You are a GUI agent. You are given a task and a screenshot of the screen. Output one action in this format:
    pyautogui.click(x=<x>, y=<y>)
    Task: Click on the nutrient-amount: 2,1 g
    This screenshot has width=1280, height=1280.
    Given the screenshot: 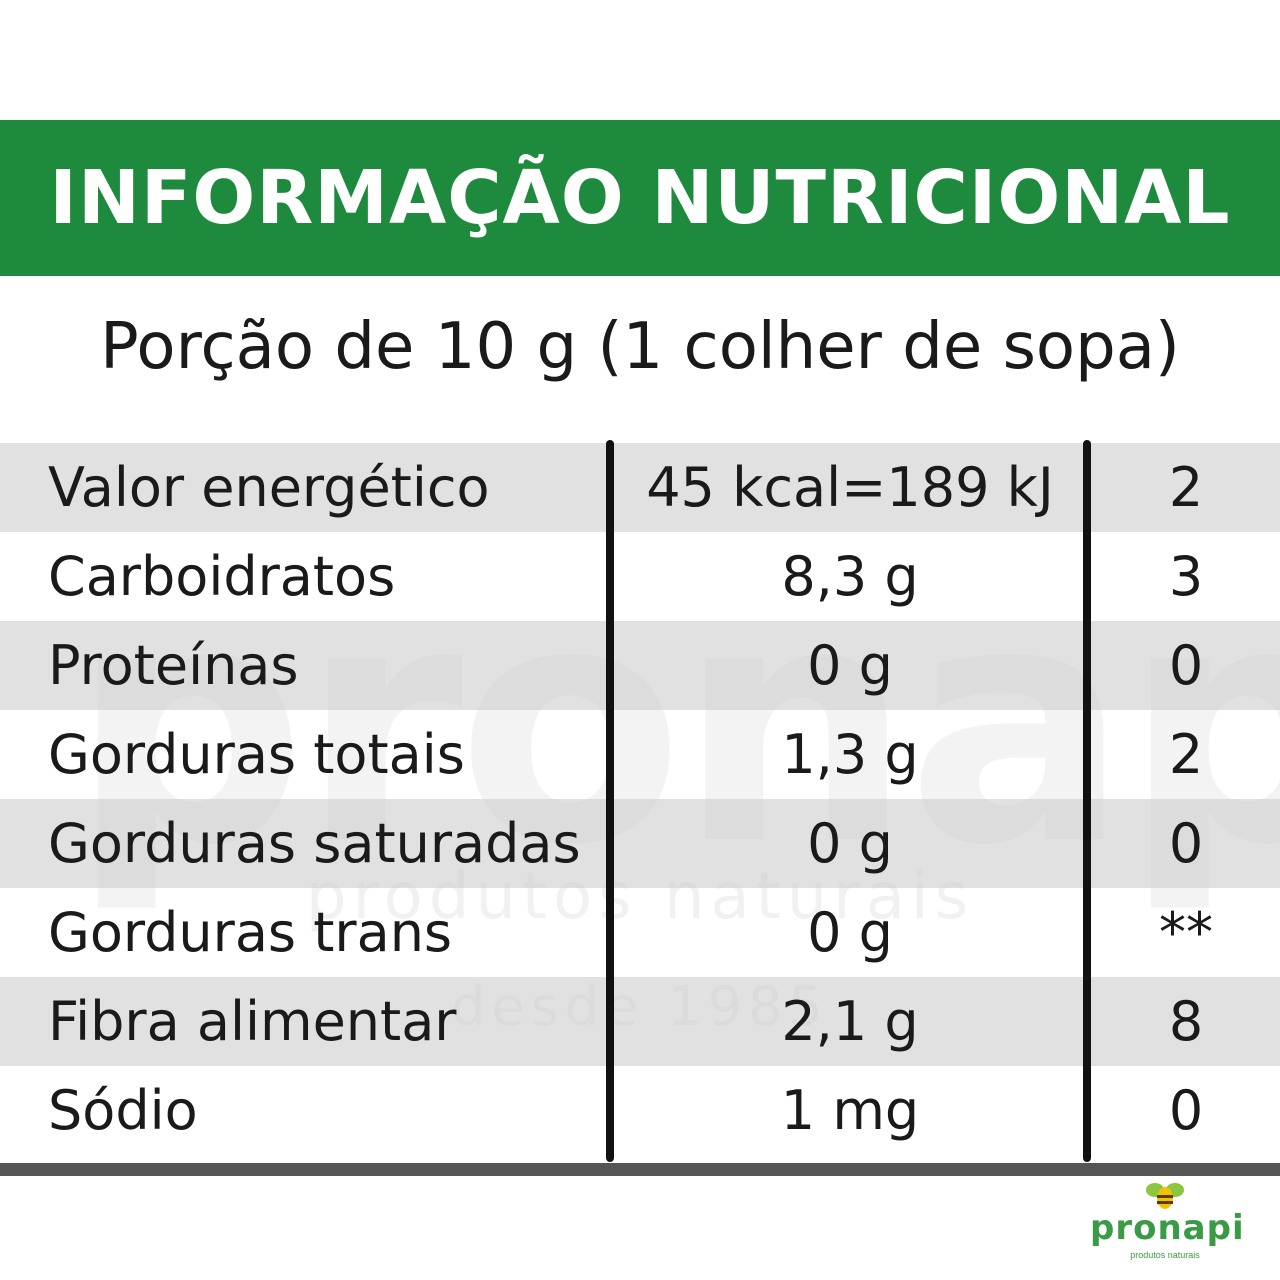 What is the action you would take?
    pyautogui.click(x=850, y=1021)
    